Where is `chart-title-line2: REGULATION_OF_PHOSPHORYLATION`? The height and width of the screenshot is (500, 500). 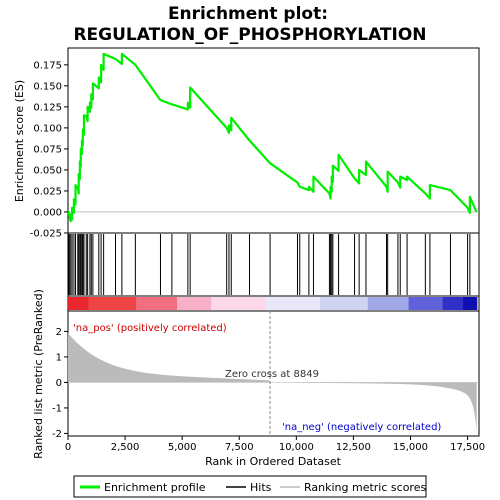 chart-title-line2: REGULATION_OF_PHOSPHORYLATION is located at coordinates (249, 35).